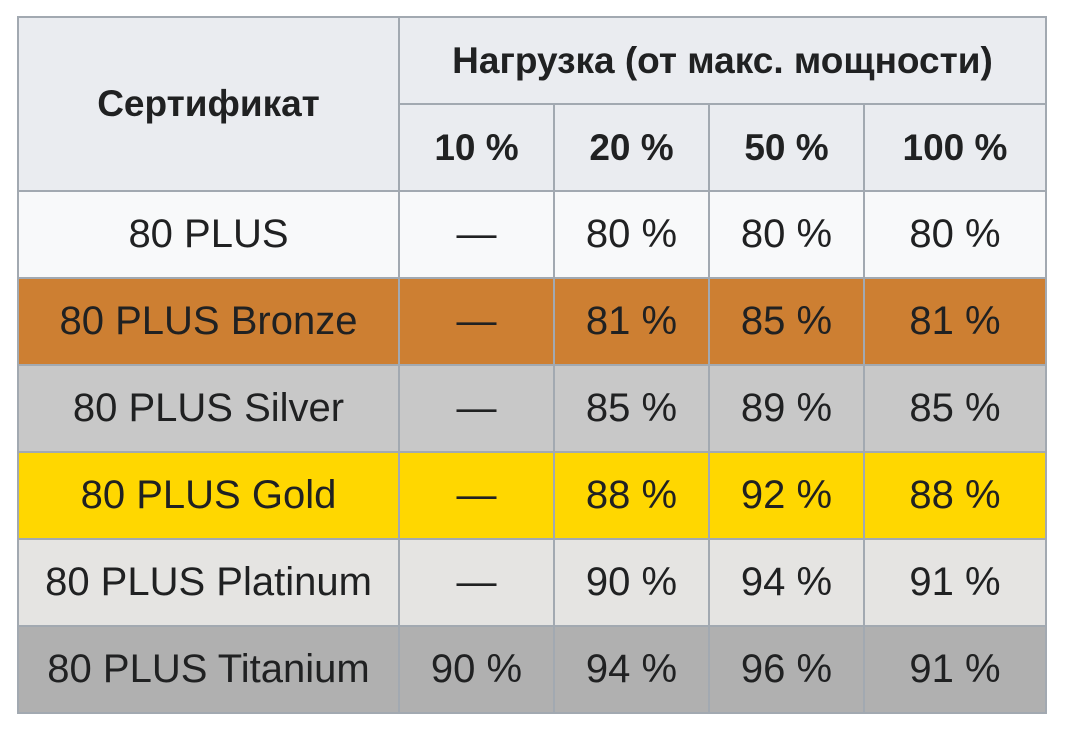  I want to click on header-load-100: 100 %, so click(955, 147).